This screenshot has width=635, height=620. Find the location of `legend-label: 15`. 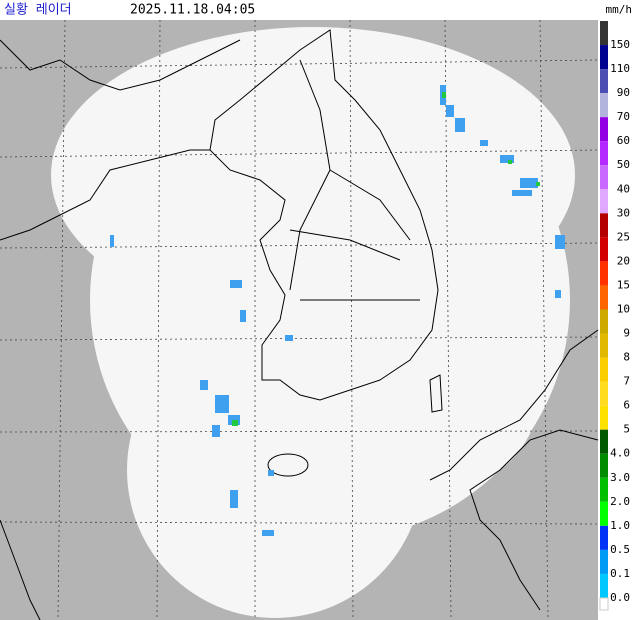

legend-label: 15 is located at coordinates (623, 284).